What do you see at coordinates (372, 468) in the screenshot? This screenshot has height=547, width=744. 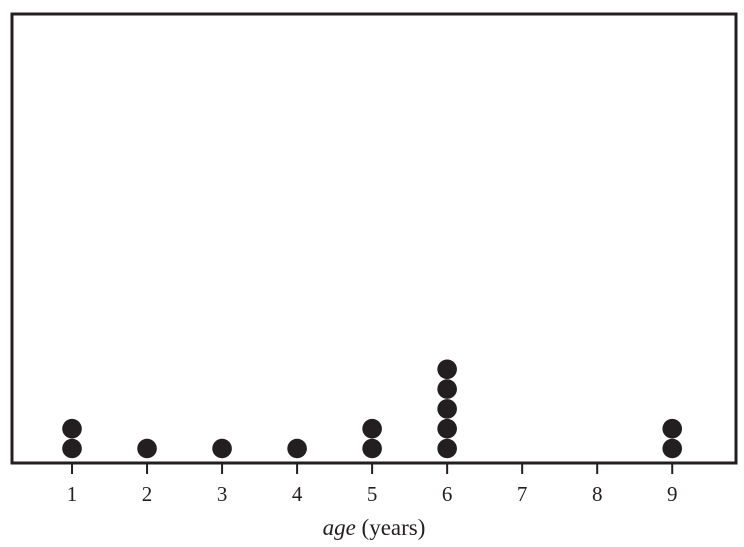 I see `x-axis-ticks` at bounding box center [372, 468].